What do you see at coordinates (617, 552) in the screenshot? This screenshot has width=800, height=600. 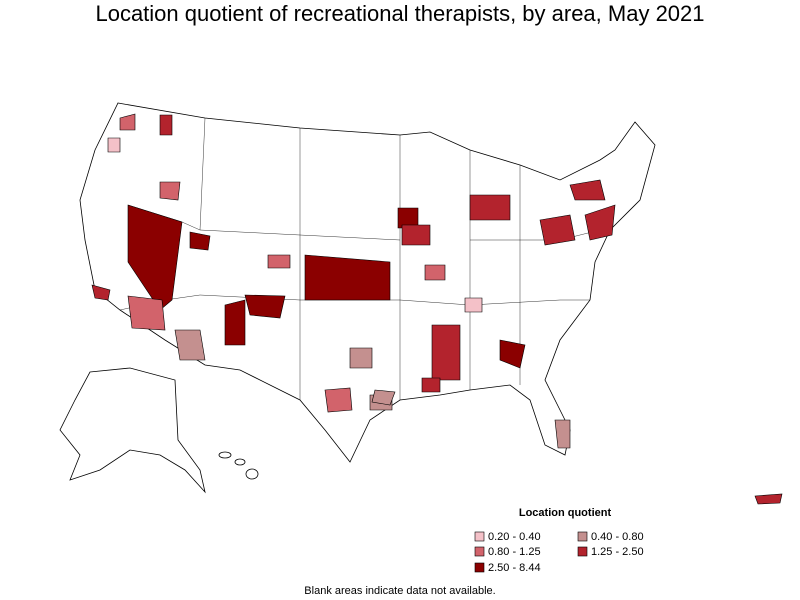 I see `legend-label: 1.25 - 2.50` at bounding box center [617, 552].